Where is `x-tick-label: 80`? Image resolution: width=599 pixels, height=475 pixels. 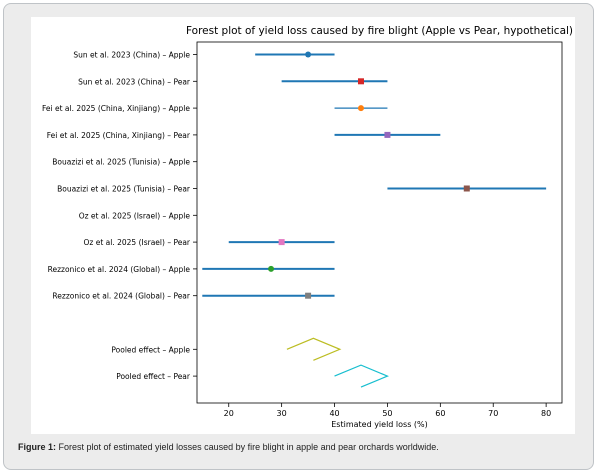 x-tick-label: 80 is located at coordinates (546, 413).